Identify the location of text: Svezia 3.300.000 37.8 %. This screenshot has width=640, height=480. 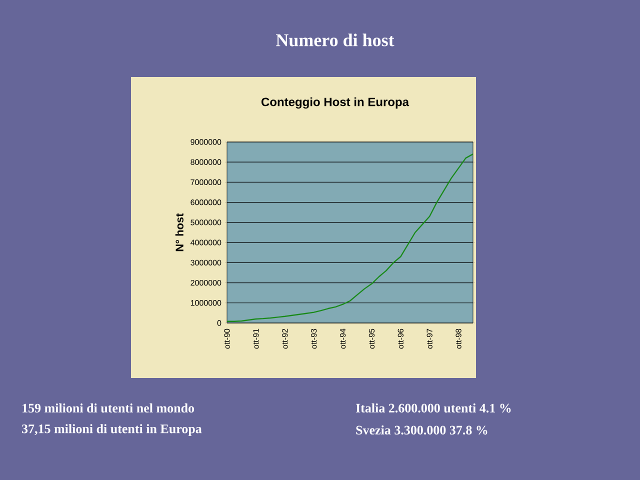
(422, 430).